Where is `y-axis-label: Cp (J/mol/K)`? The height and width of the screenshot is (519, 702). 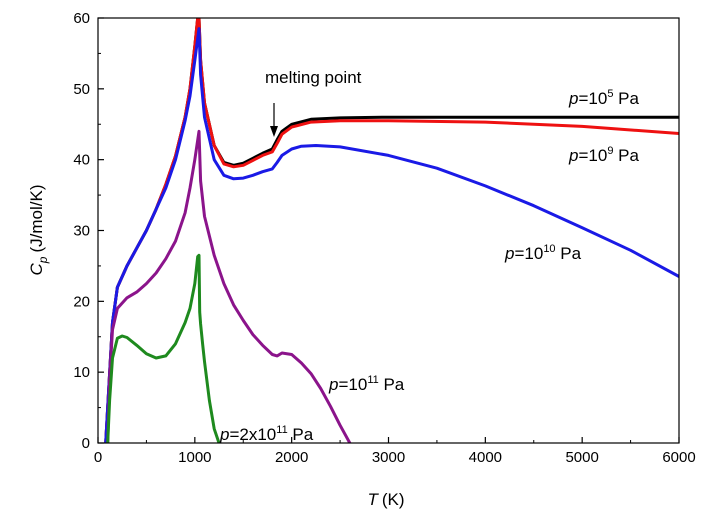 y-axis-label: Cp (J/mol/K) is located at coordinates (38, 230).